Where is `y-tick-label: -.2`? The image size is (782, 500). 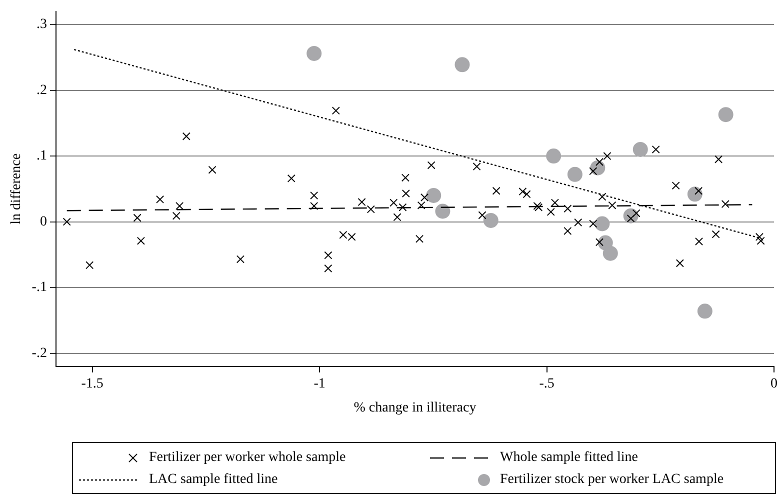 y-tick-label: -.2 is located at coordinates (39, 353).